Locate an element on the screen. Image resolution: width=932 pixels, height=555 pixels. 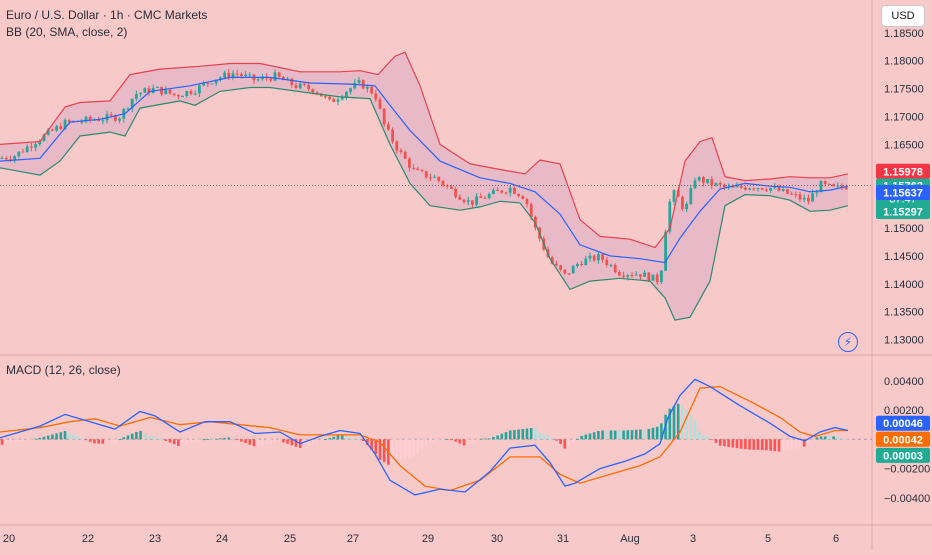
macd-value-badge: 0.00046 is located at coordinates (903, 424).